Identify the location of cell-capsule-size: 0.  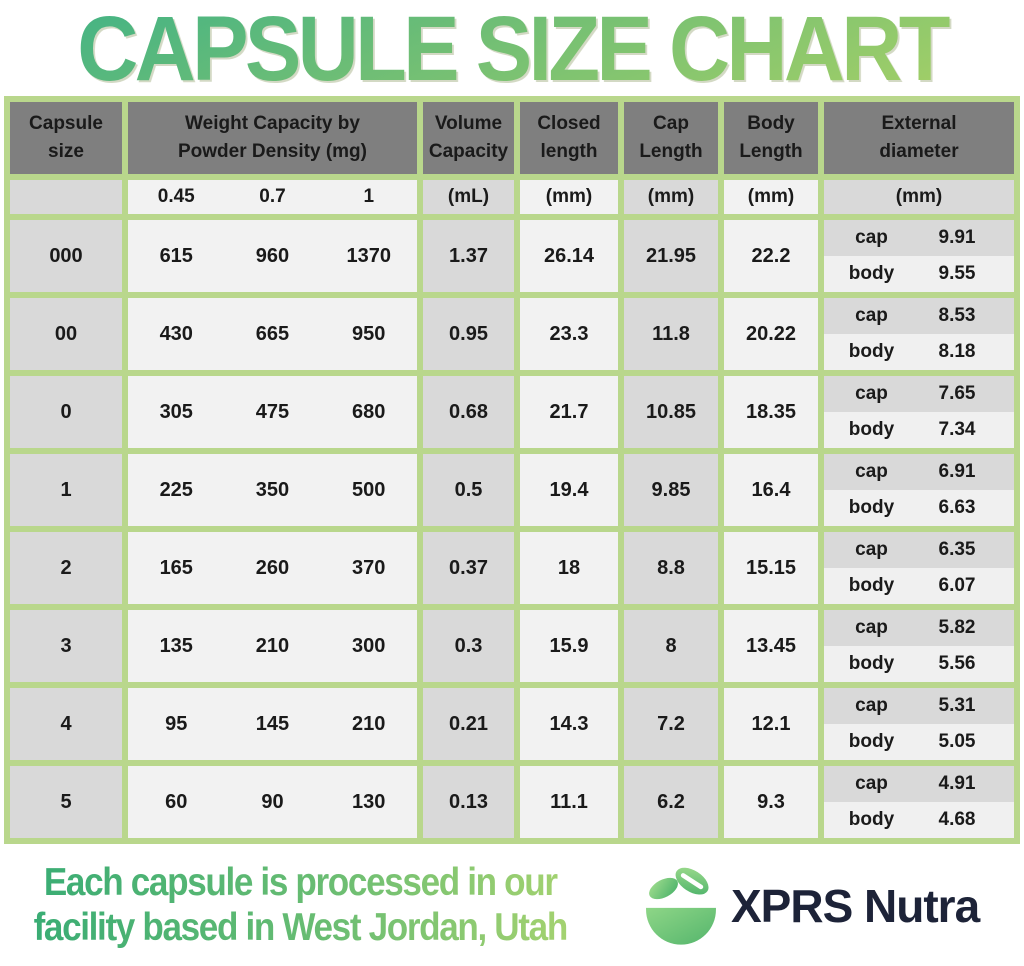
(66, 412).